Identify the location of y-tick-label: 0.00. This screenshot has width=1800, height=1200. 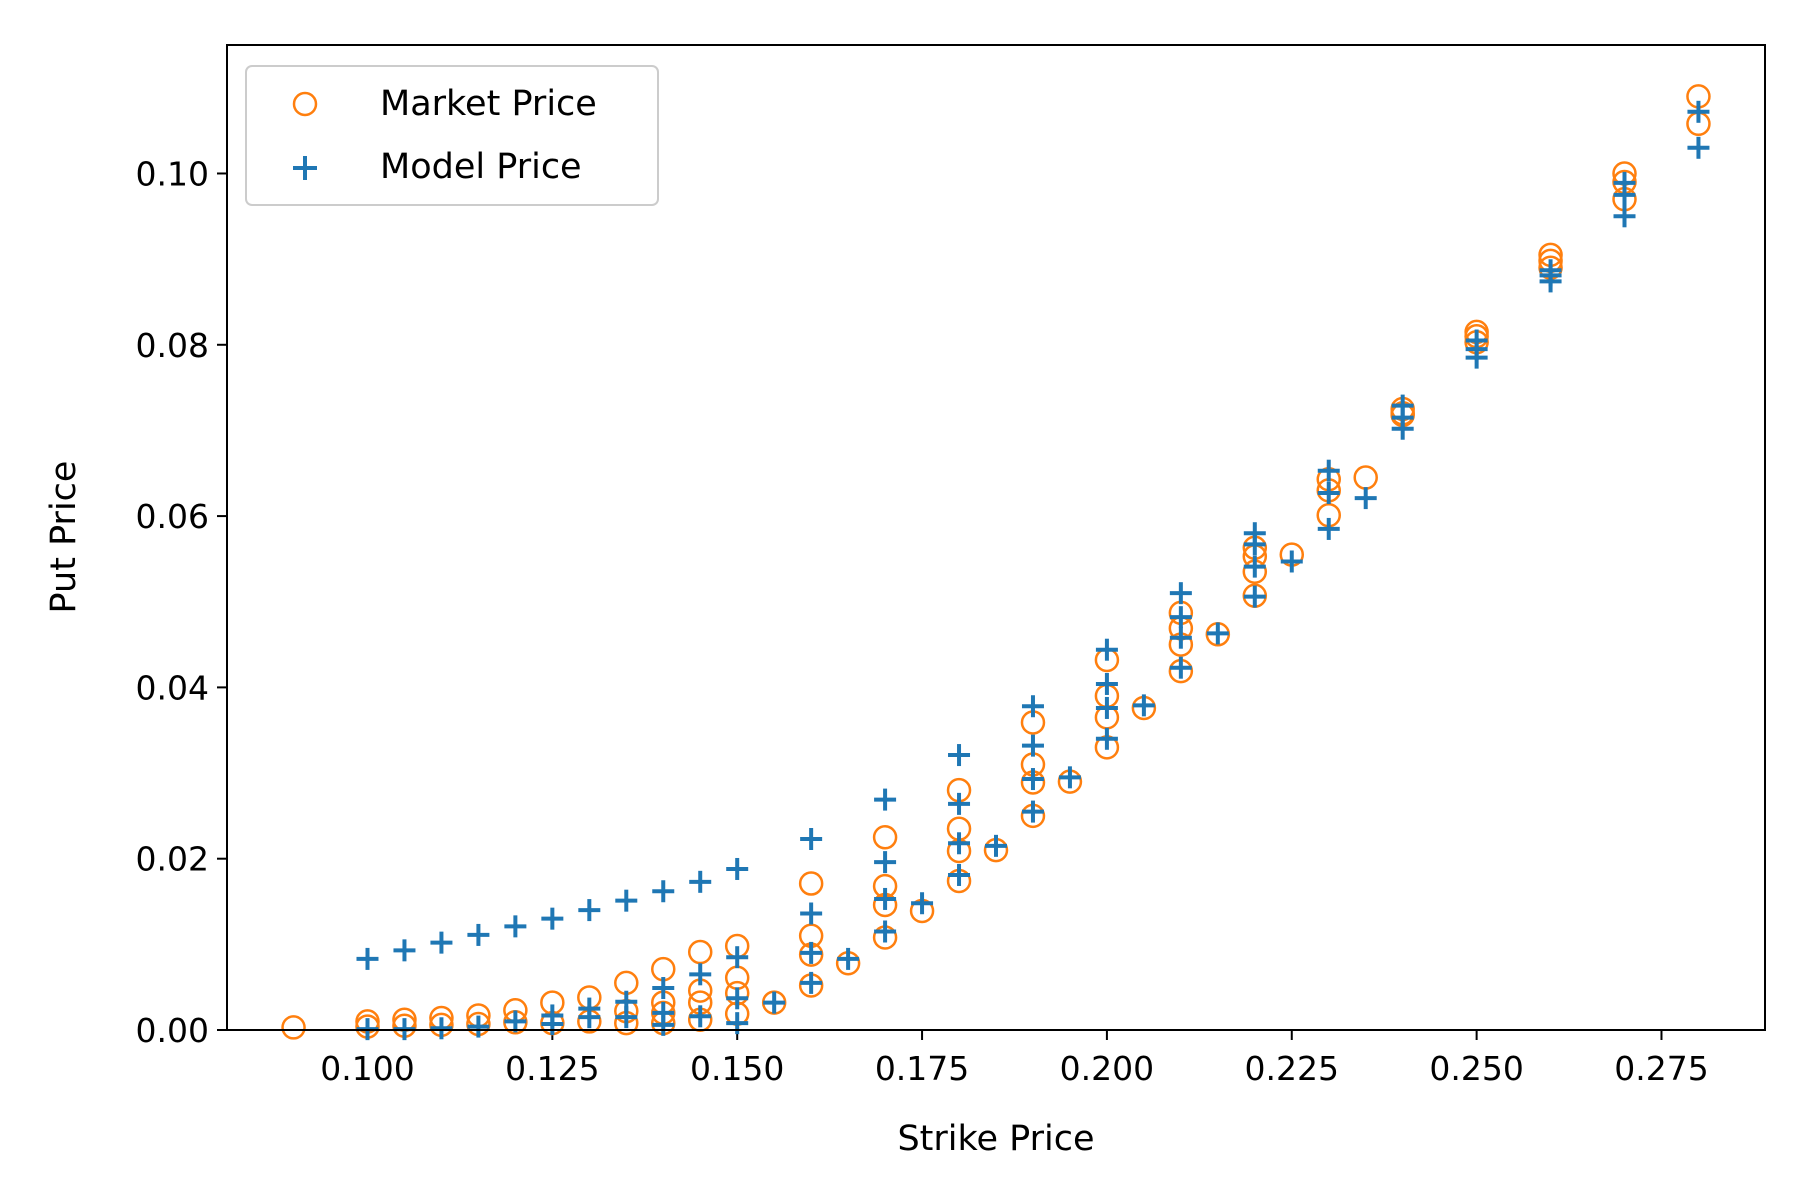
(172, 1030).